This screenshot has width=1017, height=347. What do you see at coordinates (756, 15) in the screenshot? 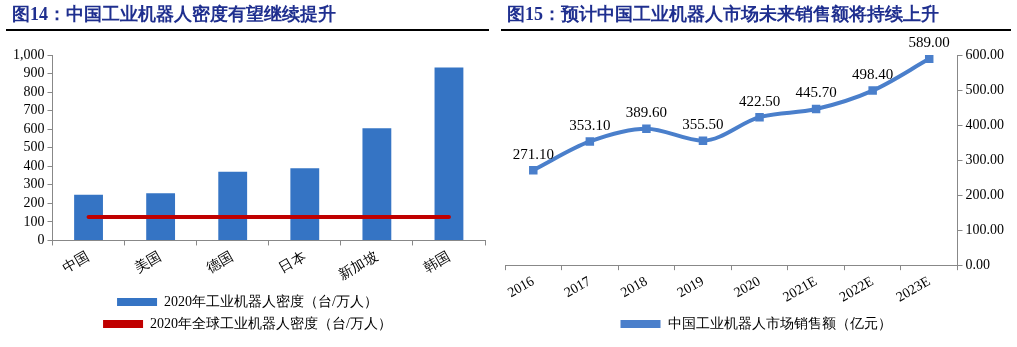
I see `chart-title: 图15：预计中国工业机器人市场未来销售额将持续上升` at bounding box center [756, 15].